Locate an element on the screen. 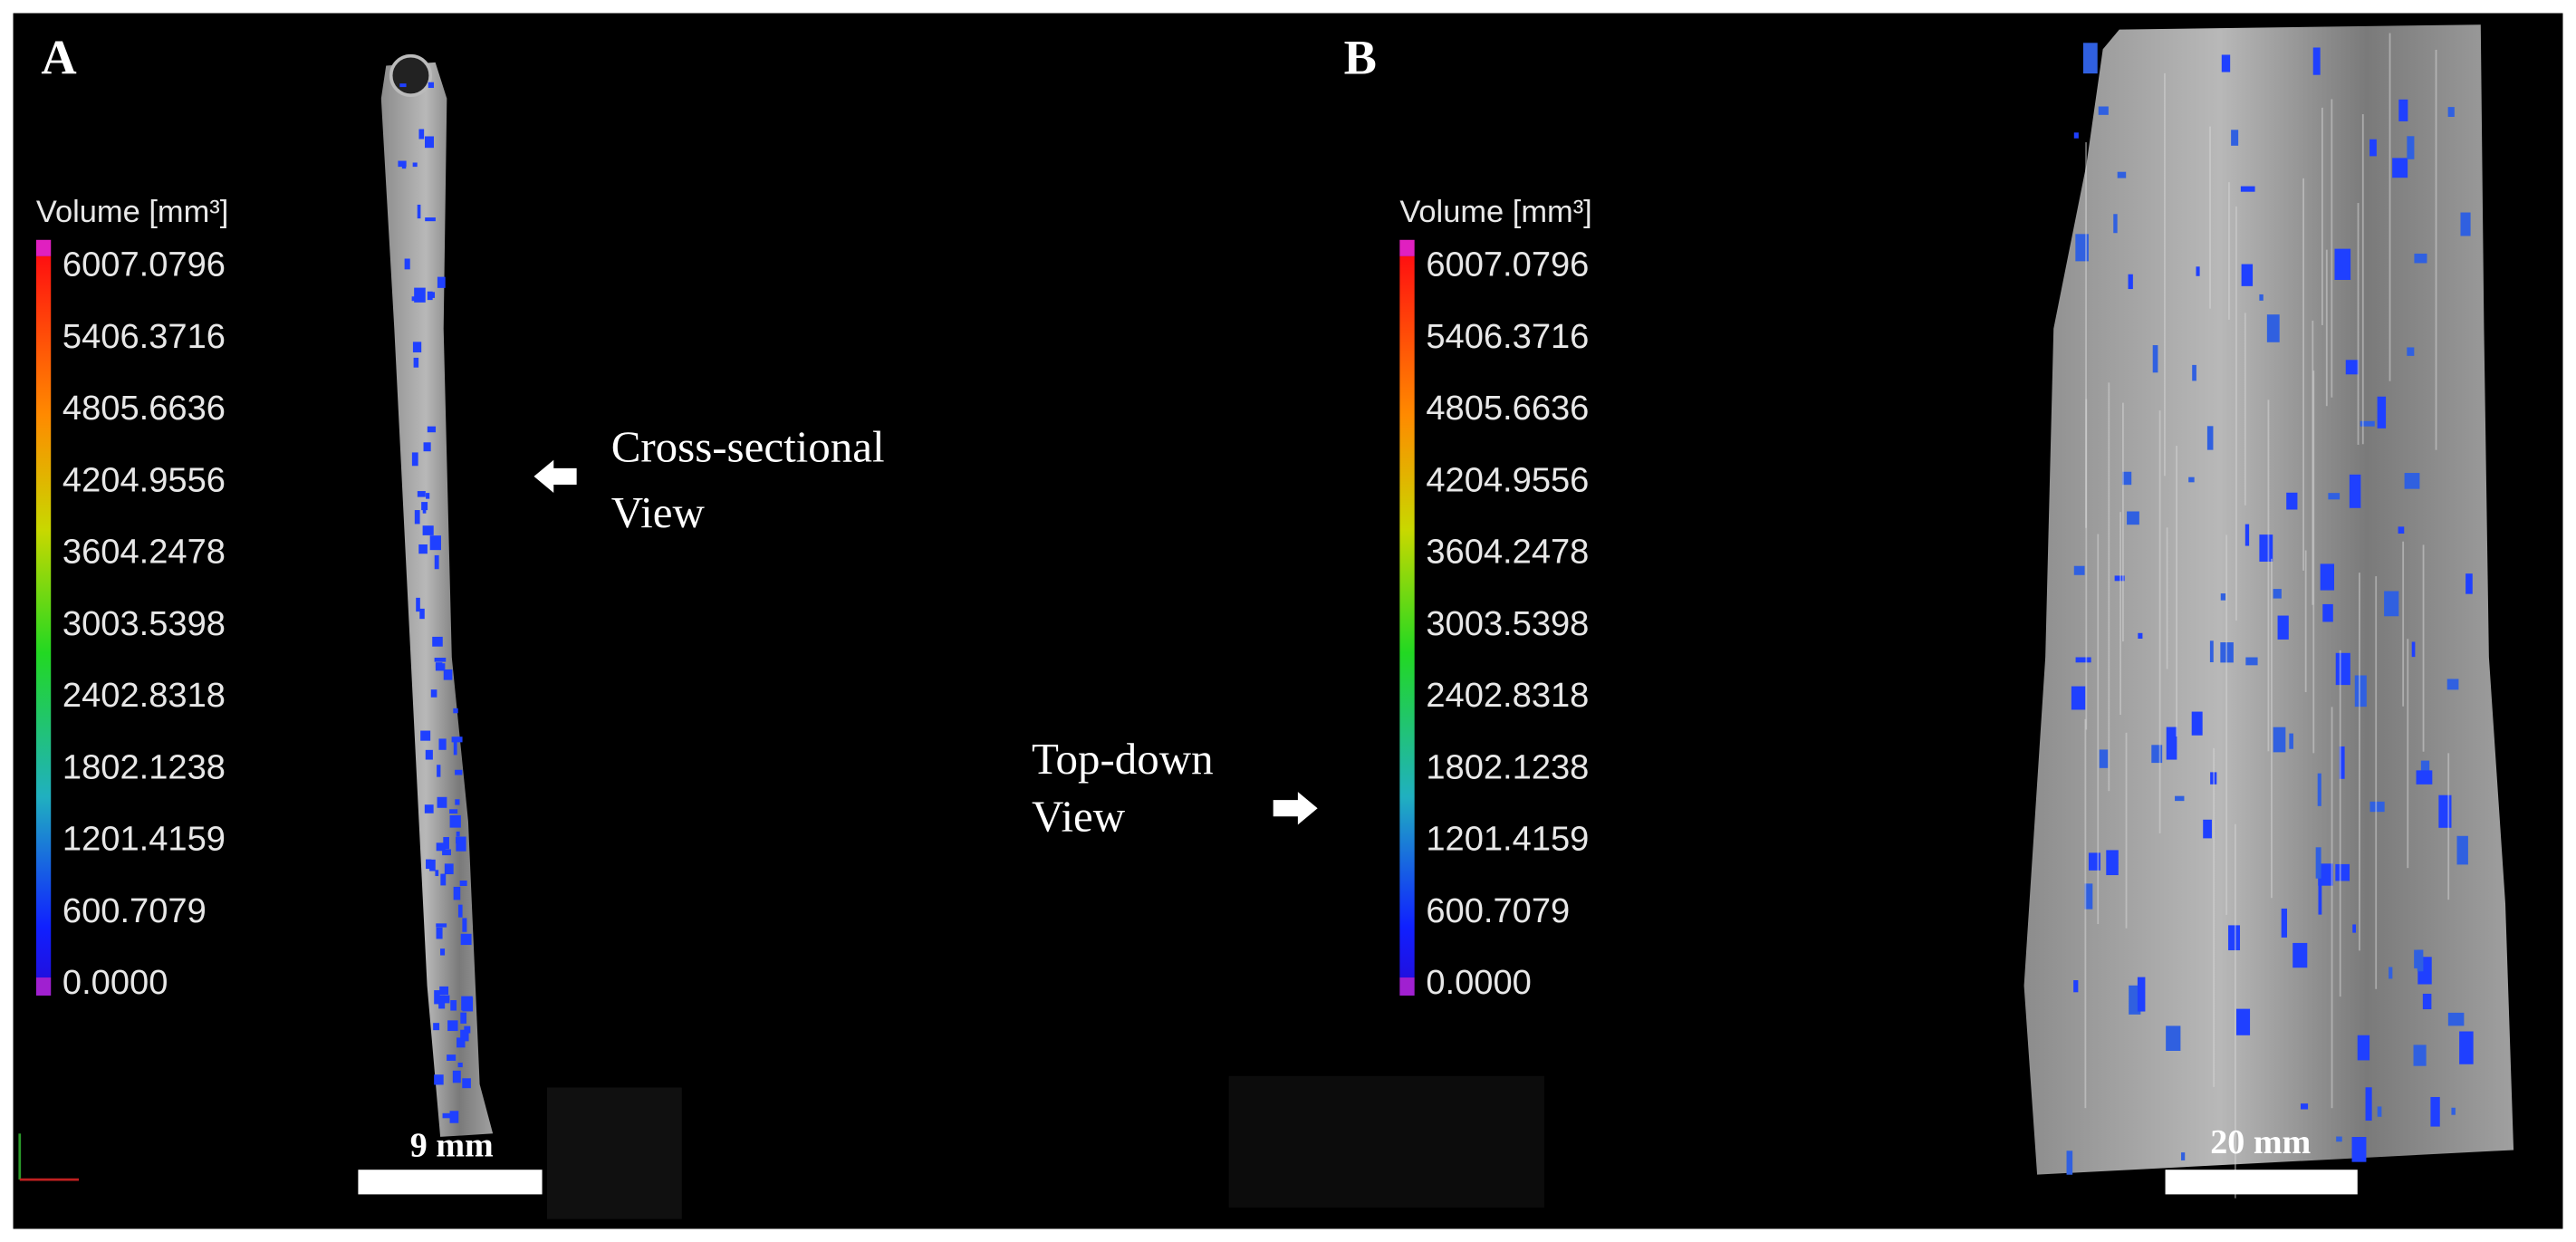 Image resolution: width=2576 pixels, height=1242 pixels. dark-patch is located at coordinates (614, 1153).